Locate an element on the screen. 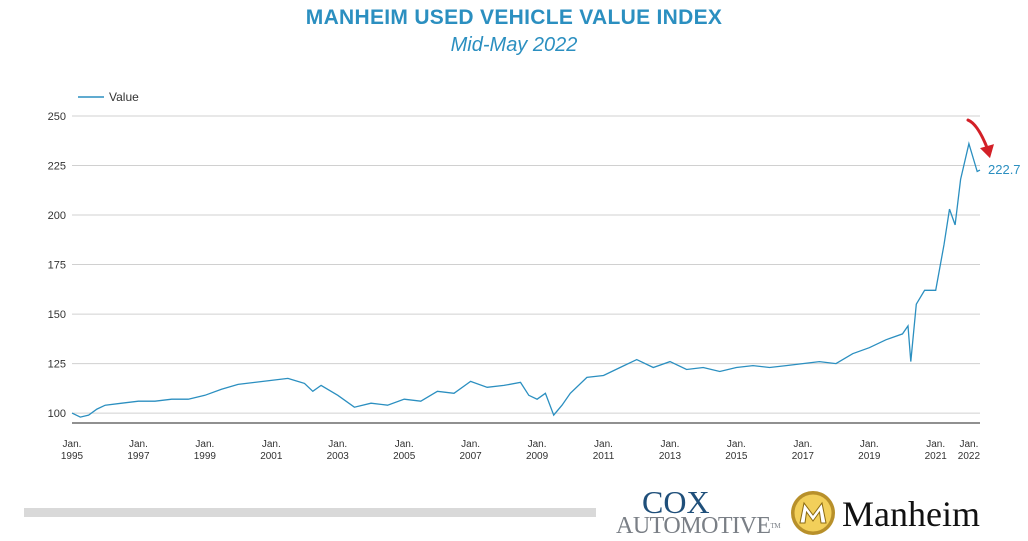 The width and height of the screenshot is (1028, 541). chart-subtitle: Mid-May 2022 is located at coordinates (514, 45).